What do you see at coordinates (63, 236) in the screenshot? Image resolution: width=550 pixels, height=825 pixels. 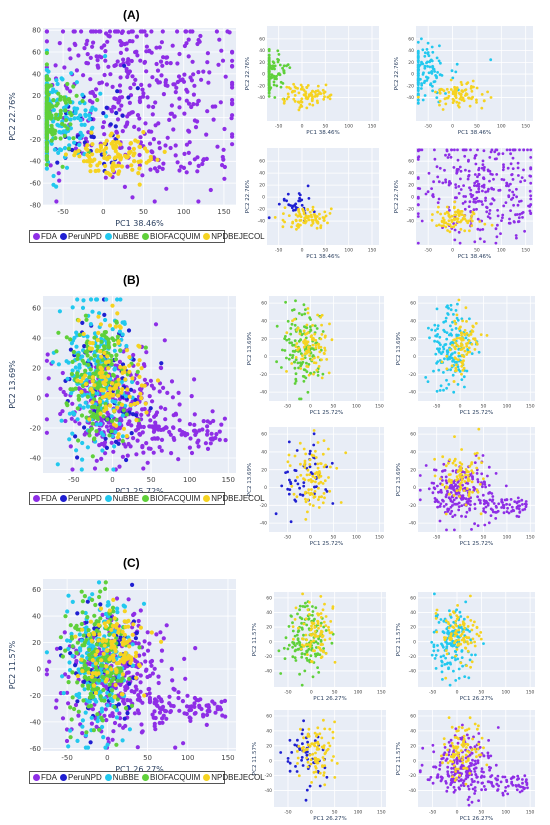 I see `legend-dot-icon` at bounding box center [63, 236].